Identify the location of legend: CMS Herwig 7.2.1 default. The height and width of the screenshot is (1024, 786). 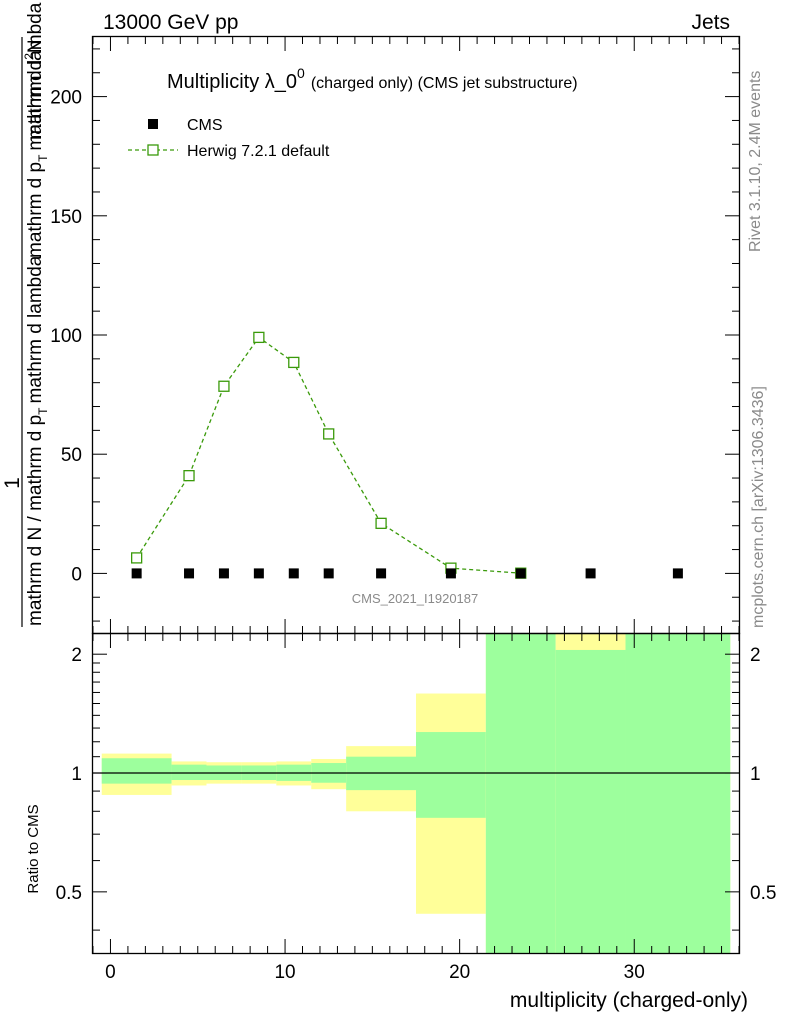
(229, 138).